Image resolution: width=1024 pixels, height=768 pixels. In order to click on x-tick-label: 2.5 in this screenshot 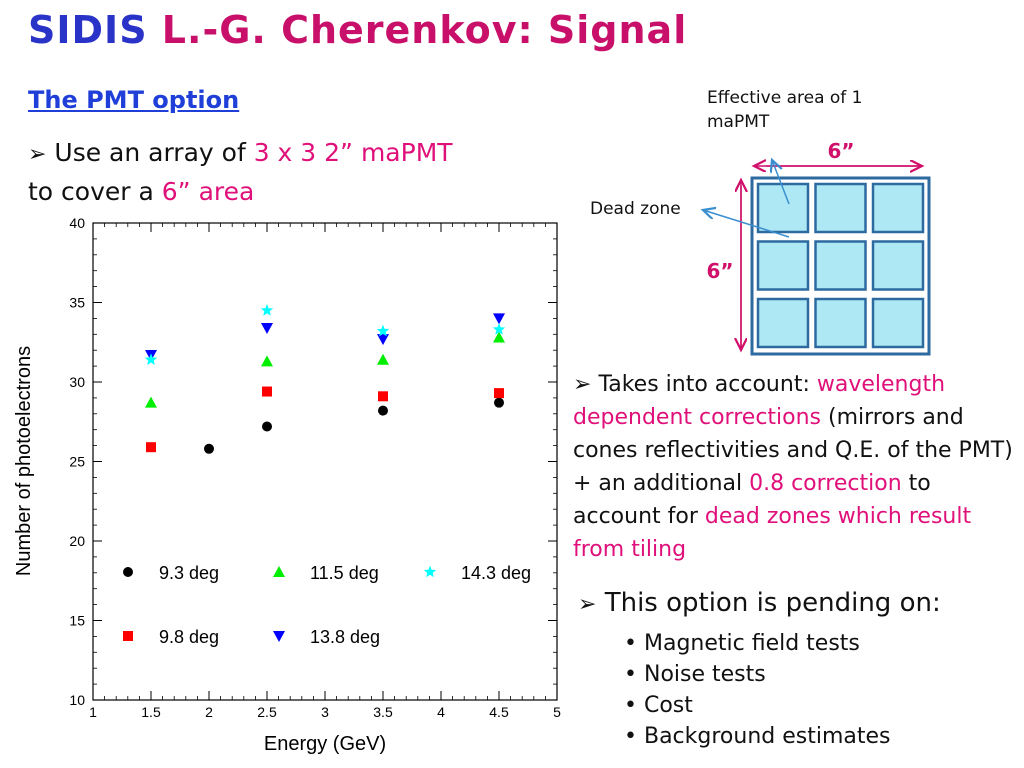, I will do `click(267, 712)`.